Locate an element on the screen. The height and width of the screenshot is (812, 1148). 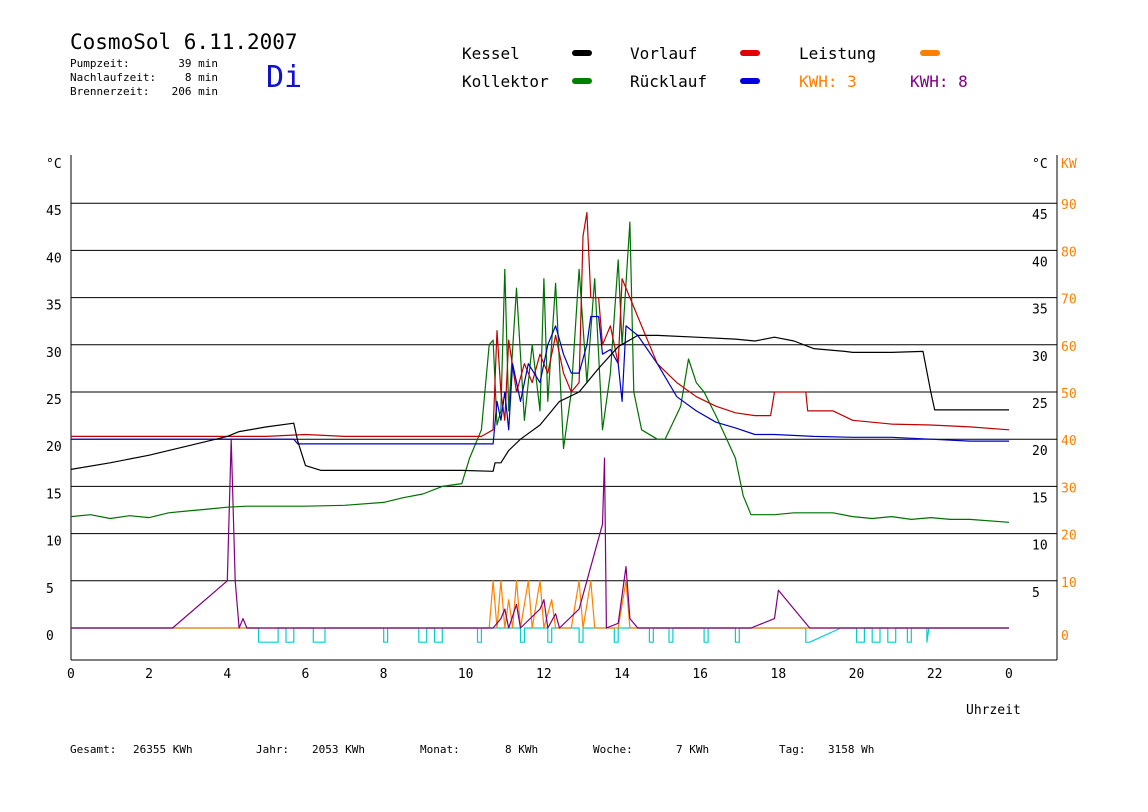
x-tick-1: 2 is located at coordinates (149, 674).